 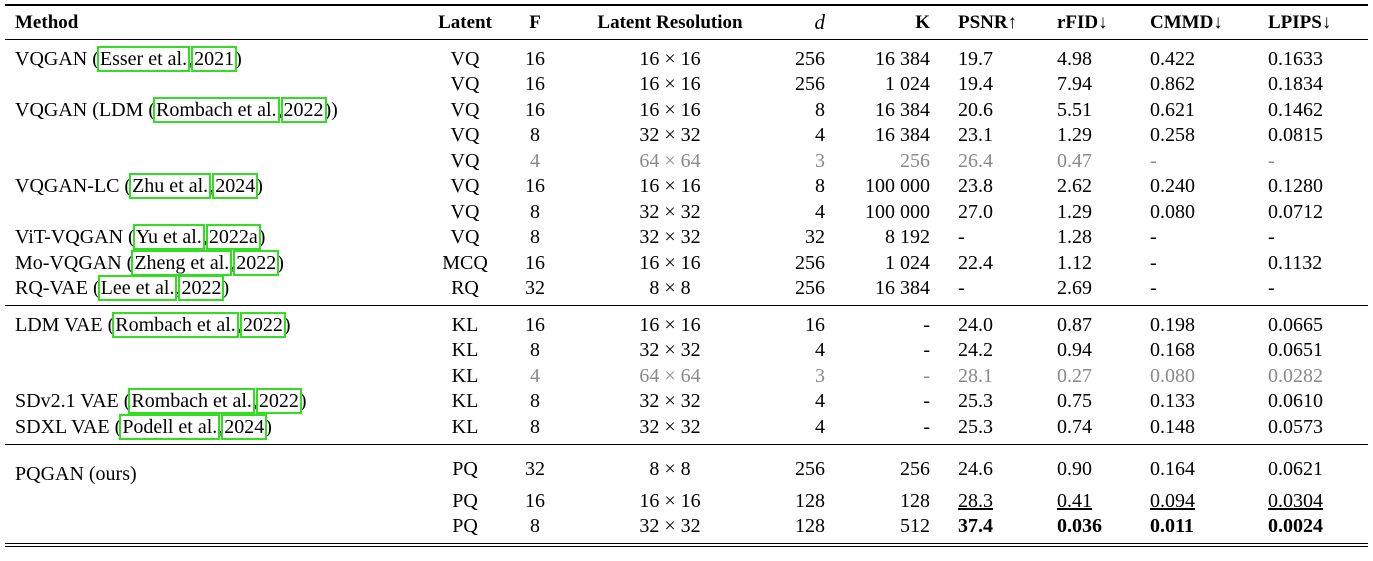 What do you see at coordinates (975, 401) in the screenshot?
I see `table-cell: 25.3` at bounding box center [975, 401].